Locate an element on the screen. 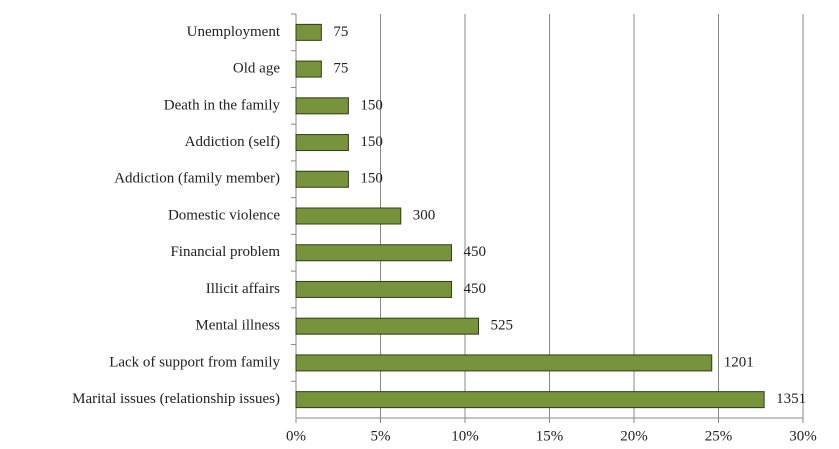  x-tick-label: 15% is located at coordinates (550, 436).